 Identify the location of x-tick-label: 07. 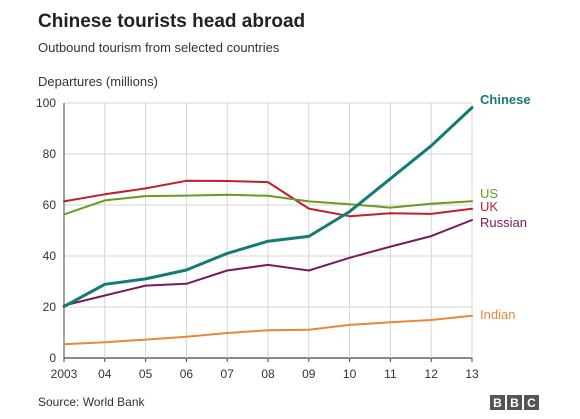
(228, 374).